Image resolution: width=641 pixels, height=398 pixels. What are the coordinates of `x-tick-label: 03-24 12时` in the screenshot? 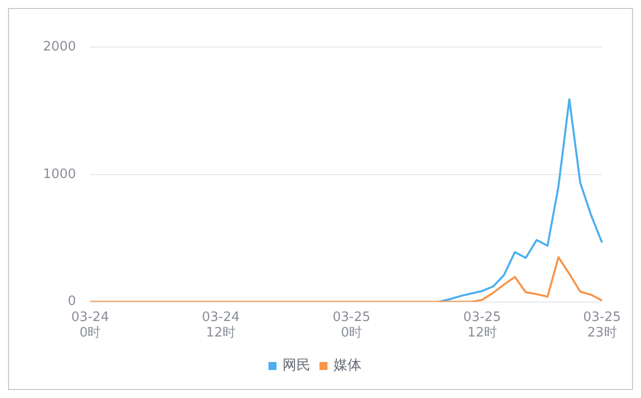 It's located at (221, 325).